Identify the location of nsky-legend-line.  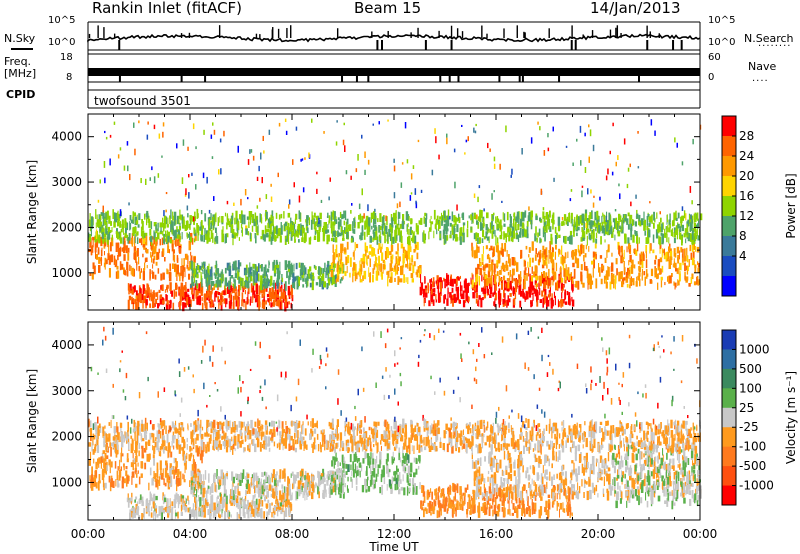
(22, 49).